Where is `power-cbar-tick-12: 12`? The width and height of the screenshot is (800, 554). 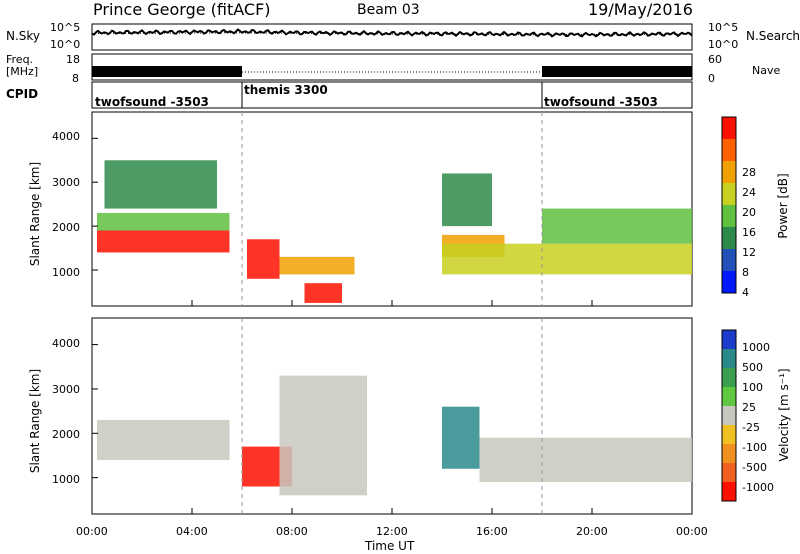 power-cbar-tick-12: 12 is located at coordinates (749, 252).